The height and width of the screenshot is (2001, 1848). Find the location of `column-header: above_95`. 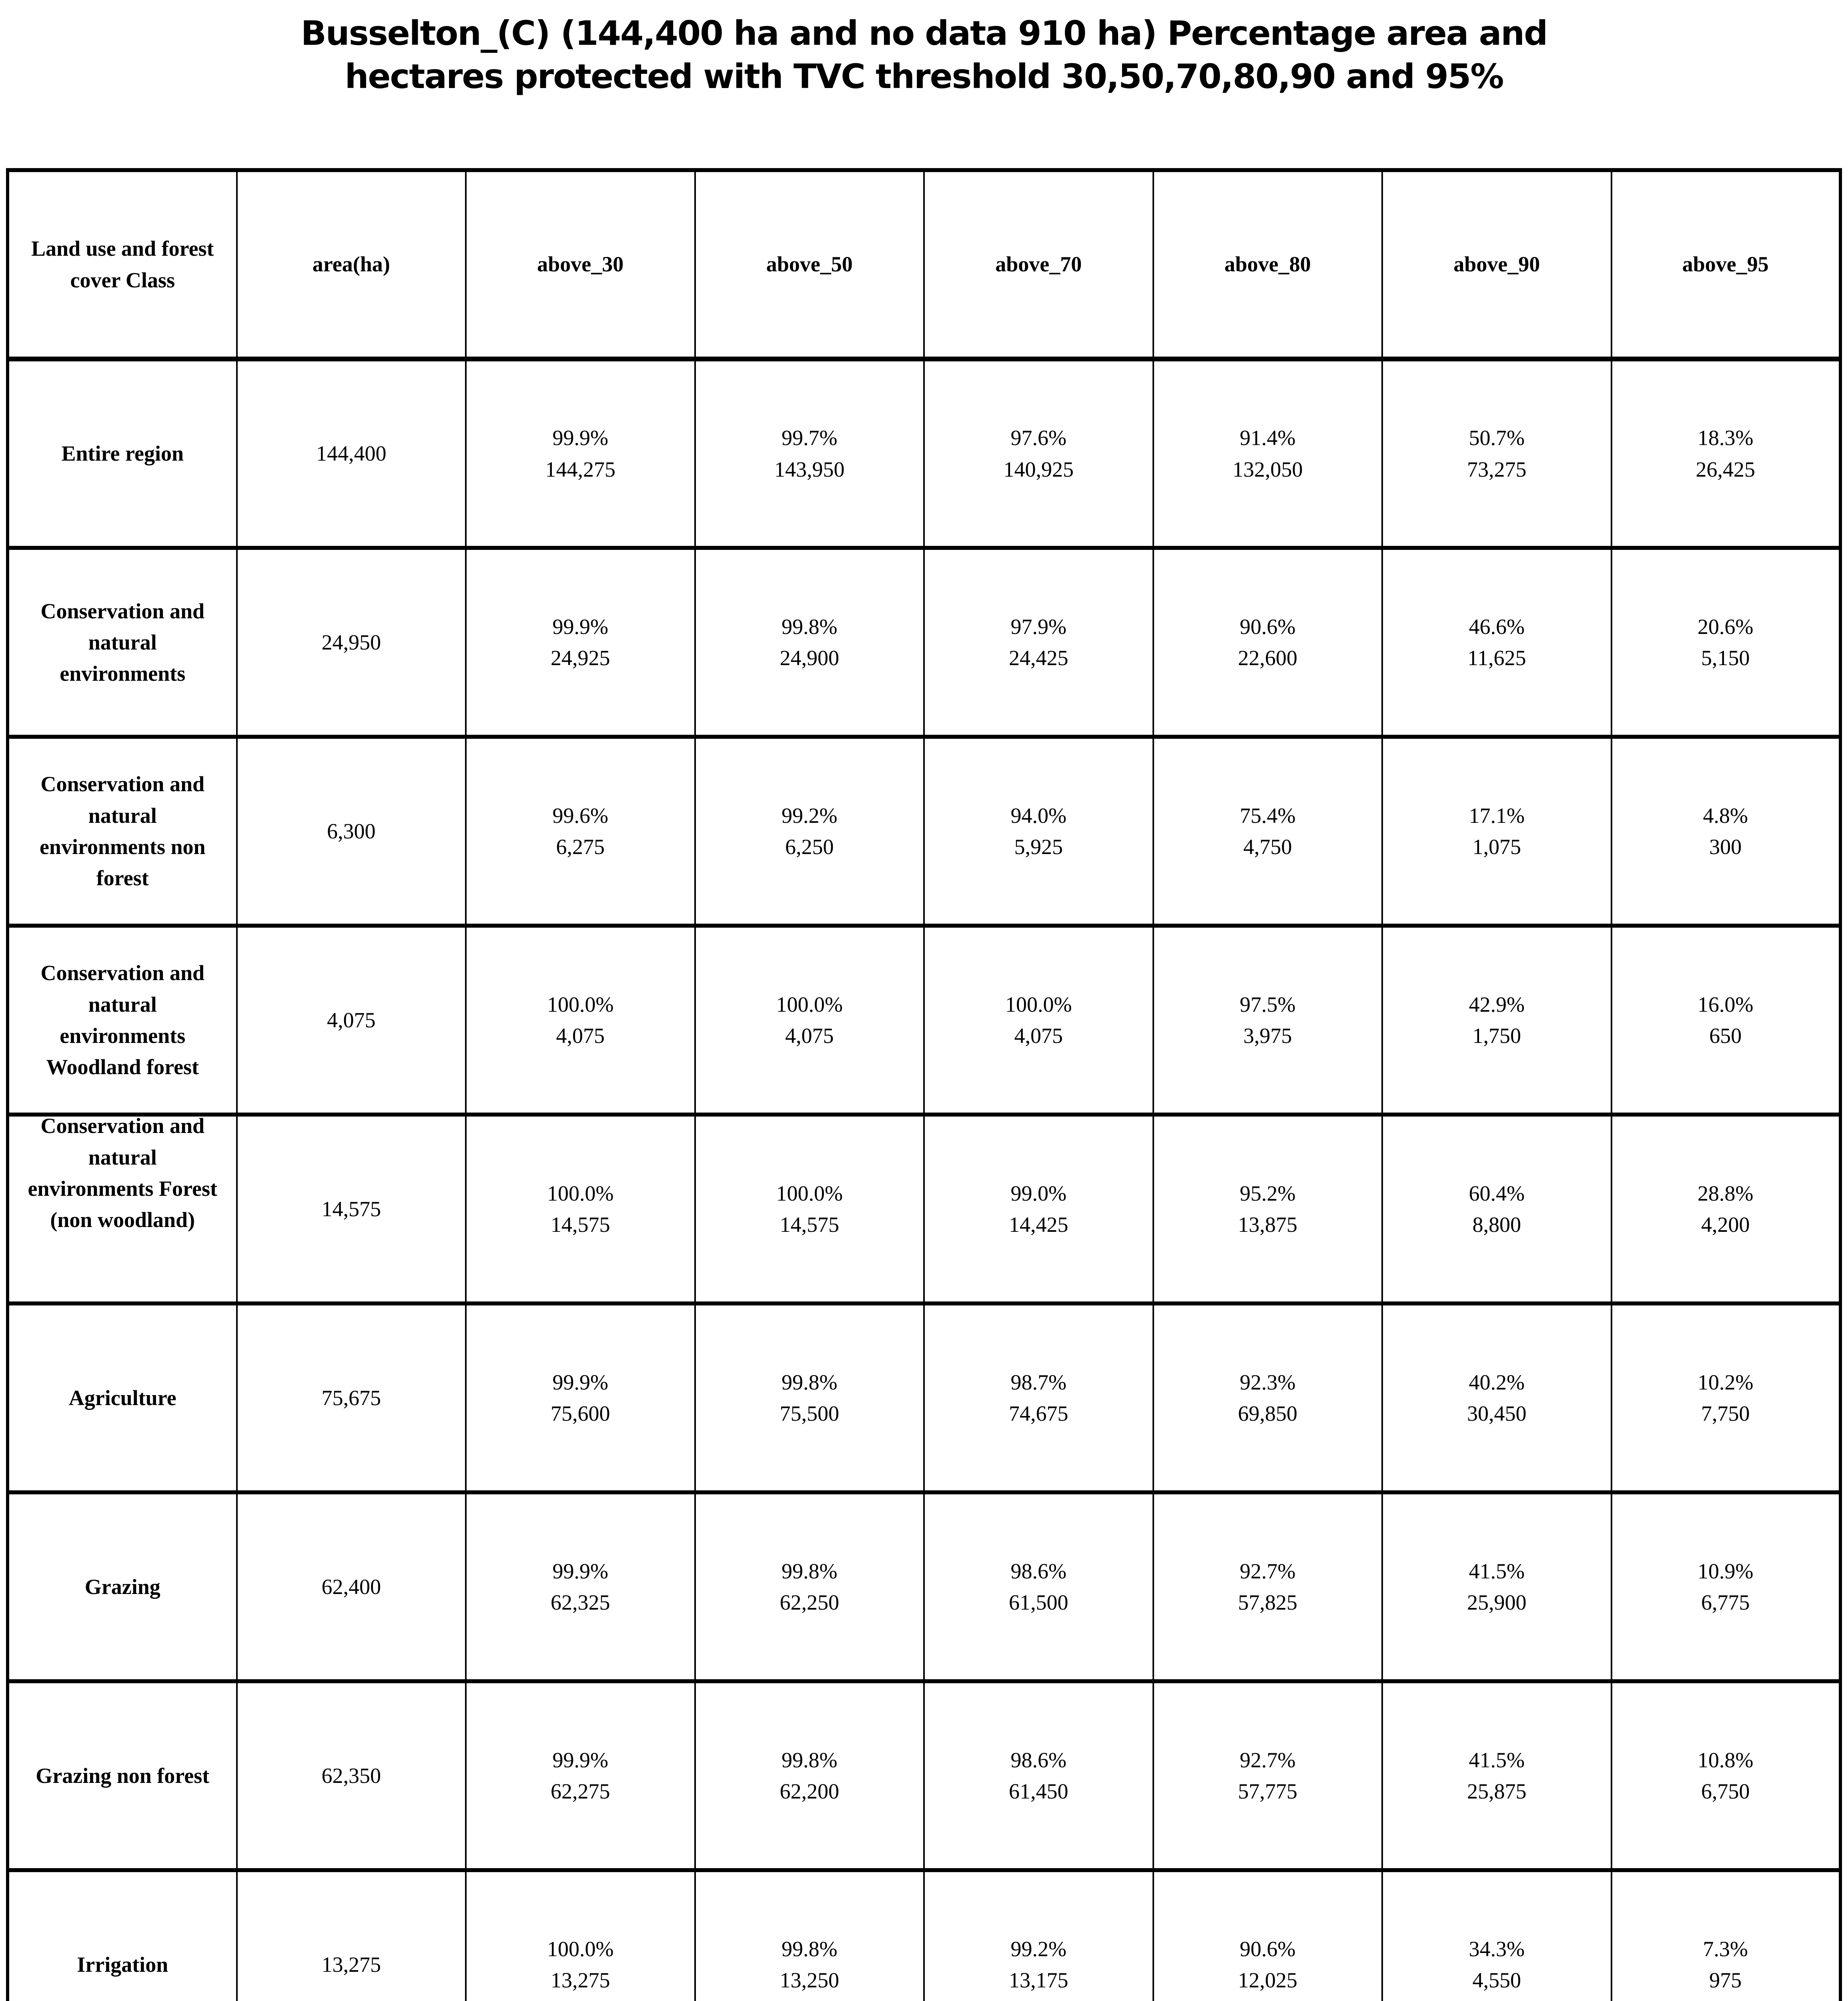

column-header: above_95 is located at coordinates (1725, 265).